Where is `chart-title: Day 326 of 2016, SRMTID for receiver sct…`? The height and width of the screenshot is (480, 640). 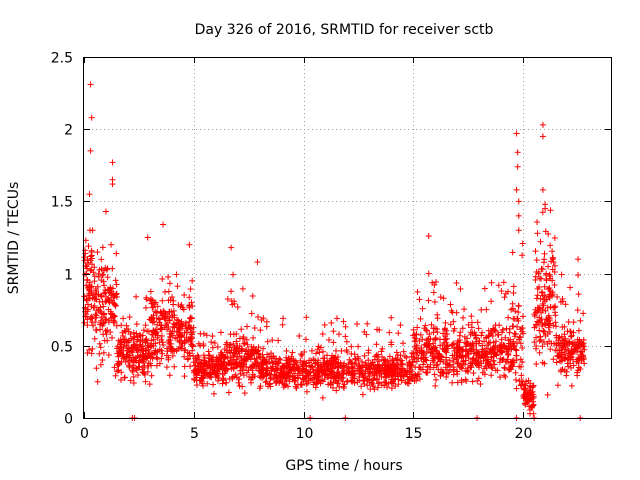
chart-title: Day 326 of 2016, SRMTID for receiver sct… is located at coordinates (344, 30).